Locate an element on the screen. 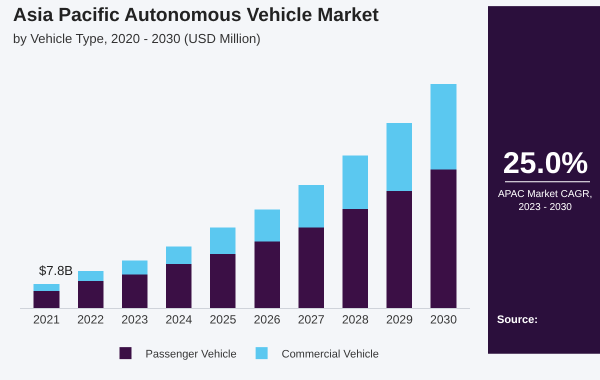  x-tick-label: 2024 is located at coordinates (178, 319).